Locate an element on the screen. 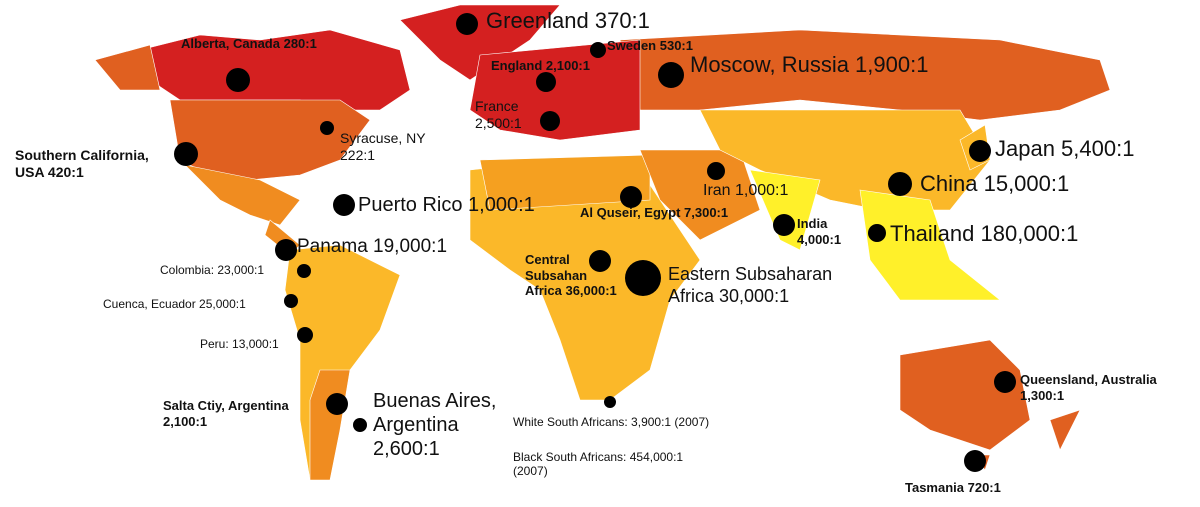  alaska is located at coordinates (127, 67).